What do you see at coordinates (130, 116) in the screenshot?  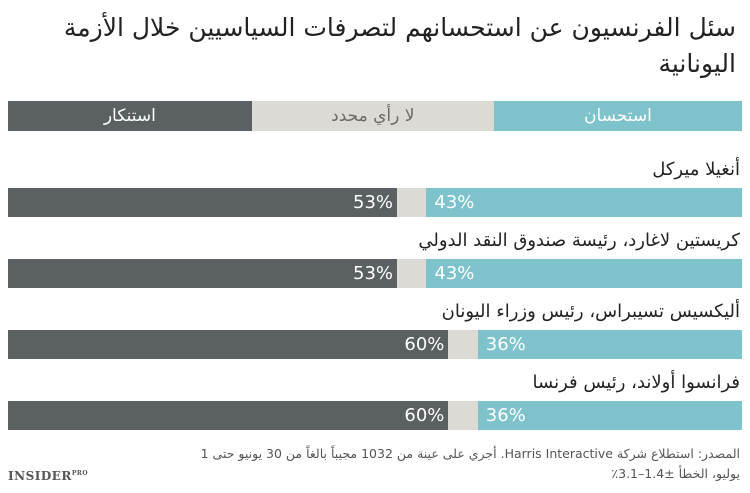 I see `legend-disapprove: استنكار` at bounding box center [130, 116].